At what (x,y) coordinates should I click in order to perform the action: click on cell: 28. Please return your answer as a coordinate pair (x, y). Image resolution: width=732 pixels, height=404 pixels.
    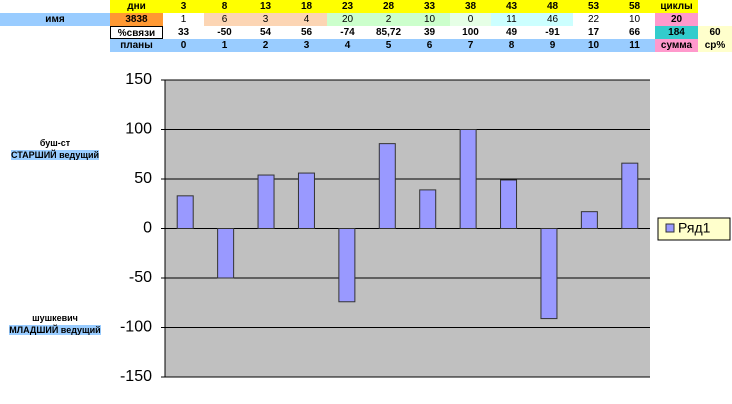
    Looking at the image, I should click on (388, 6).